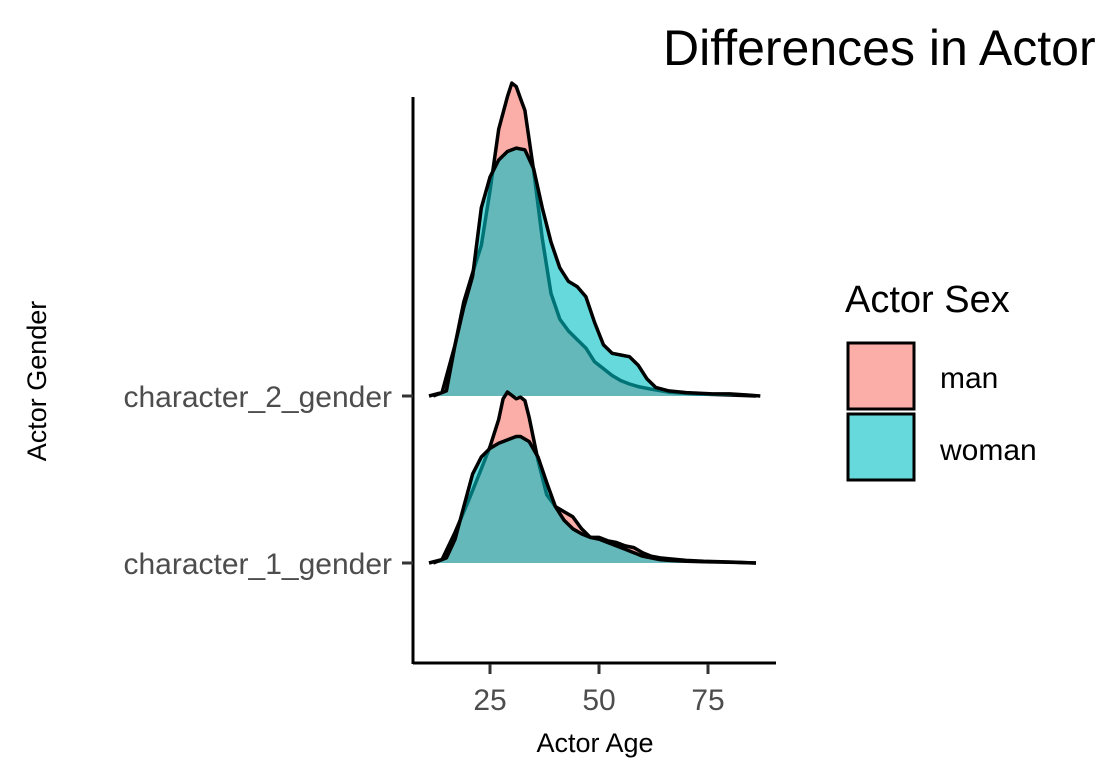  What do you see at coordinates (922, 376) in the screenshot?
I see `legend-entry-man: man` at bounding box center [922, 376].